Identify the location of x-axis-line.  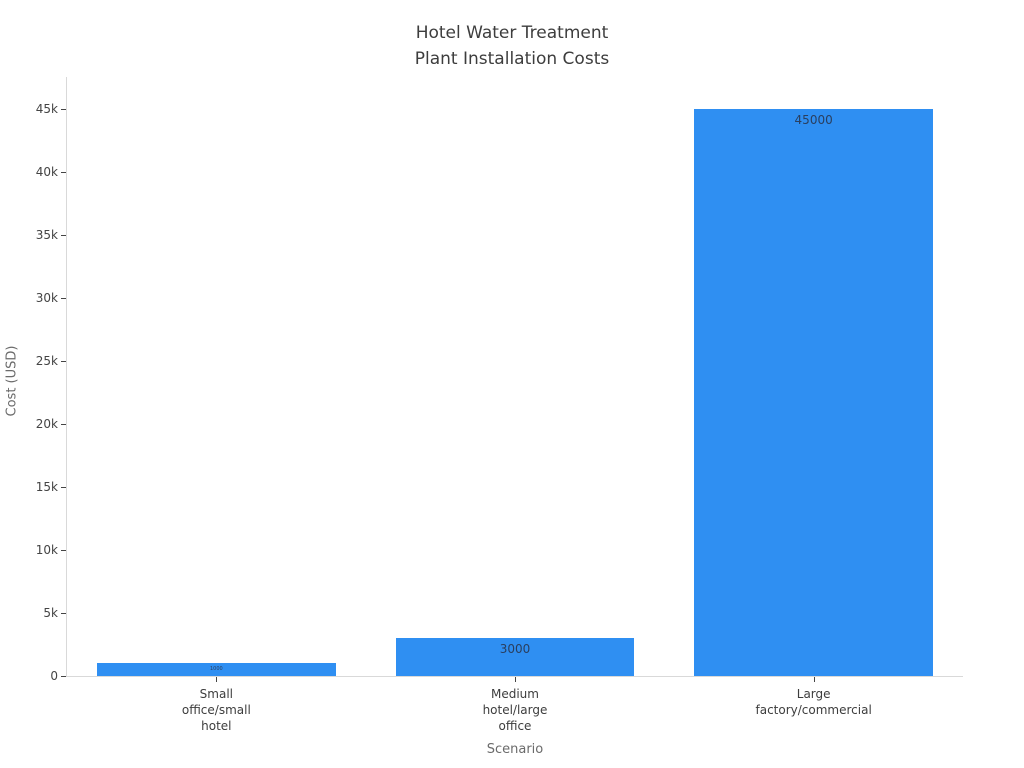
(514, 676).